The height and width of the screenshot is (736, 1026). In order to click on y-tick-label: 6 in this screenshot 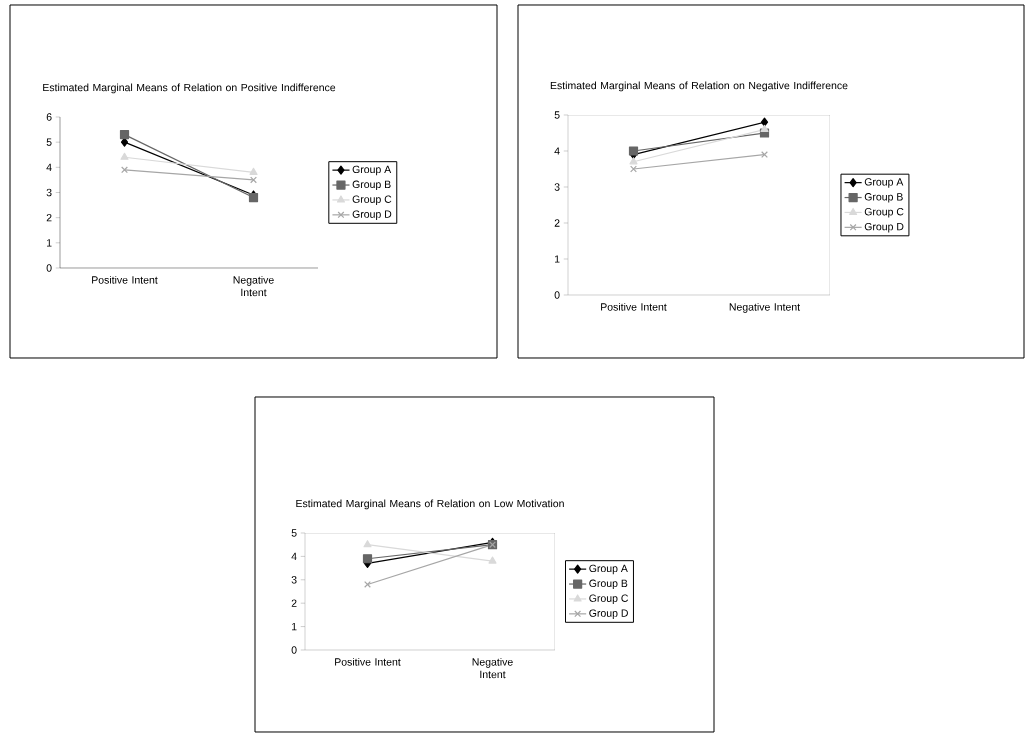, I will do `click(49, 117)`.